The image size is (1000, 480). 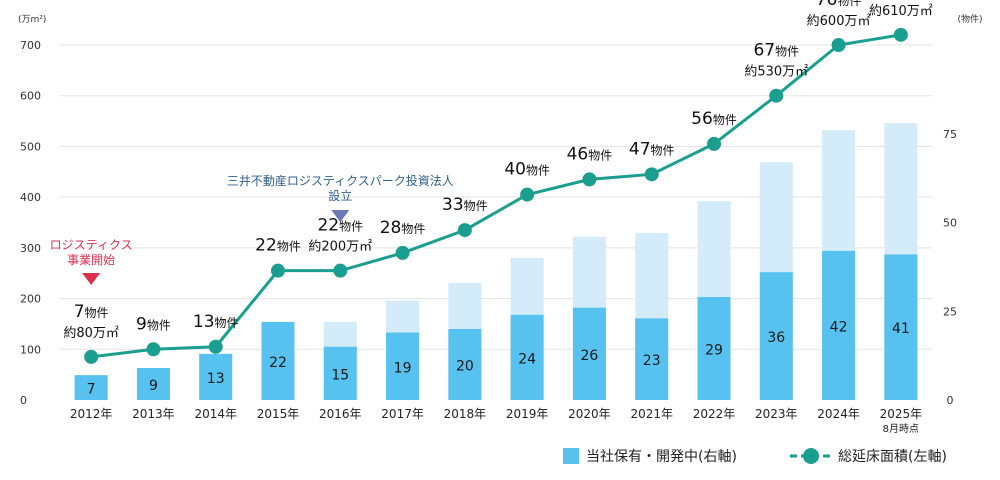 What do you see at coordinates (839, 5) in the screenshot?
I see `count-label: 76物件` at bounding box center [839, 5].